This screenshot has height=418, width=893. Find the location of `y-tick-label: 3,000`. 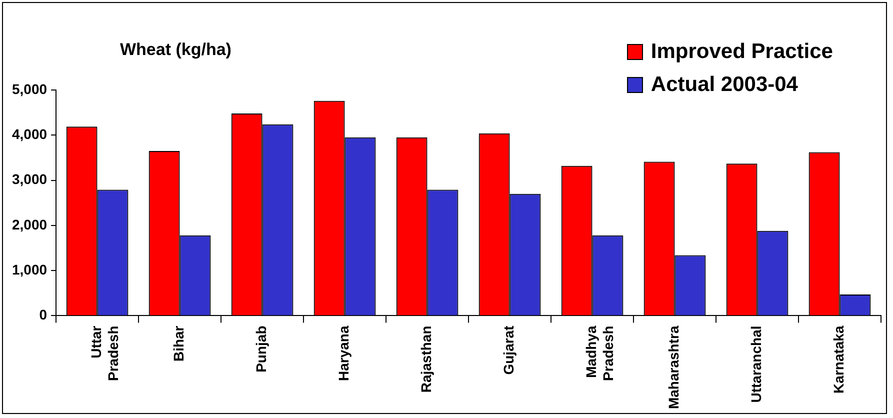

y-tick-label: 3,000 is located at coordinates (30, 179).